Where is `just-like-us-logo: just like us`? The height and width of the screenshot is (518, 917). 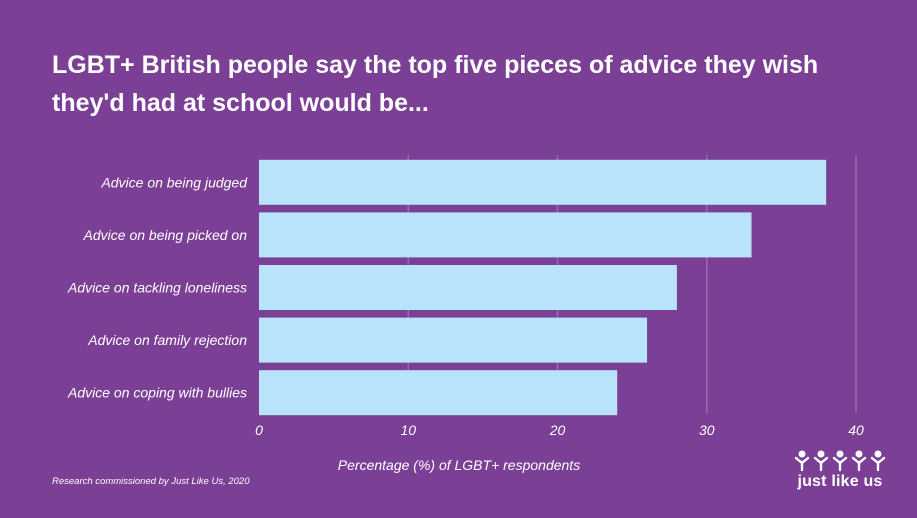 just-like-us-logo: just like us is located at coordinates (840, 470).